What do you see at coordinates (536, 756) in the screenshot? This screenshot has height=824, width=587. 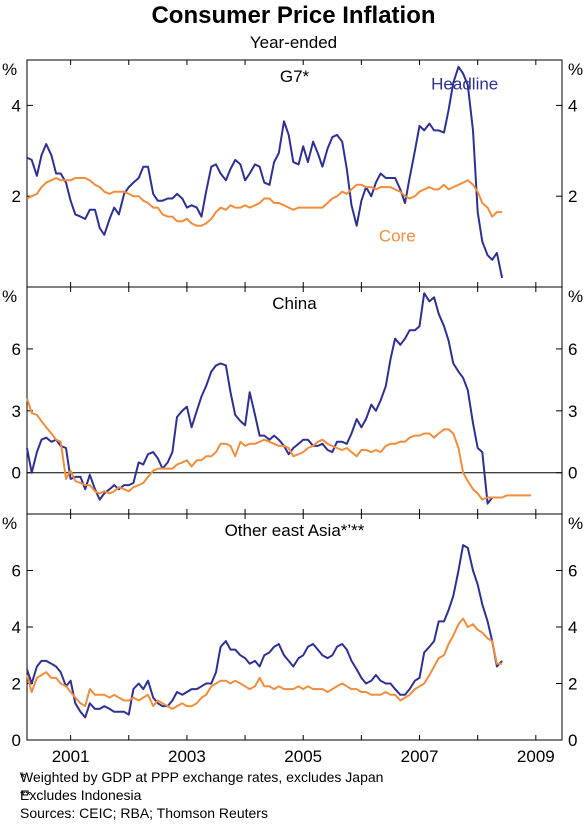 I see `x-tick-label: 2009` at bounding box center [536, 756].